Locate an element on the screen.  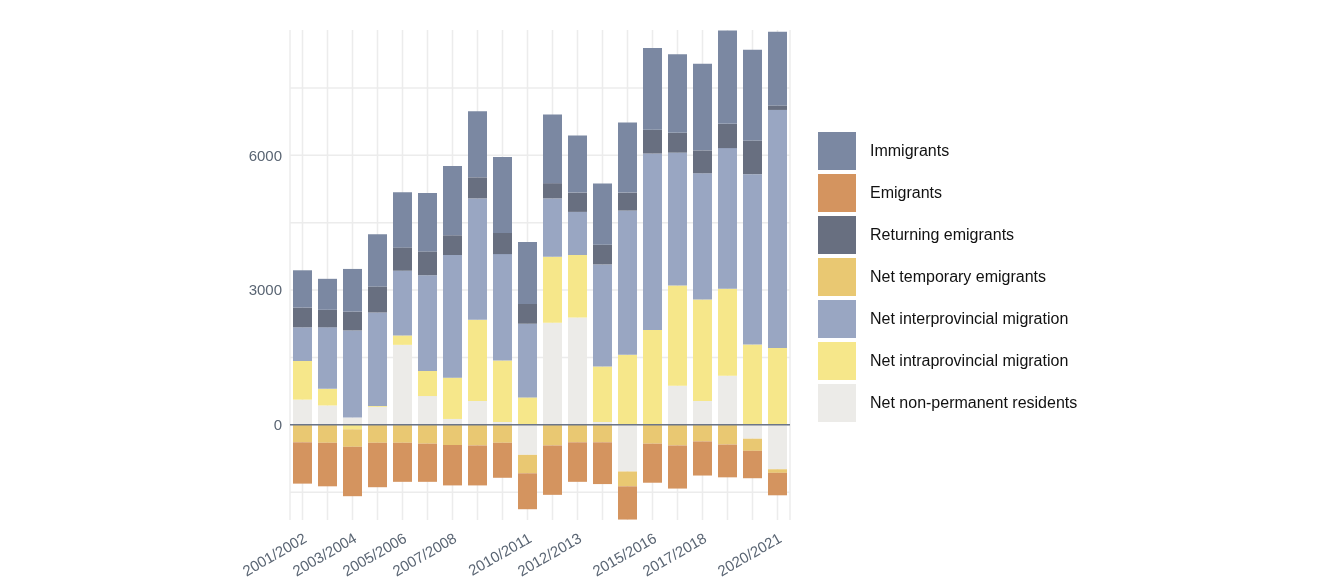
y-tick-label: 3000 is located at coordinates (265, 290).